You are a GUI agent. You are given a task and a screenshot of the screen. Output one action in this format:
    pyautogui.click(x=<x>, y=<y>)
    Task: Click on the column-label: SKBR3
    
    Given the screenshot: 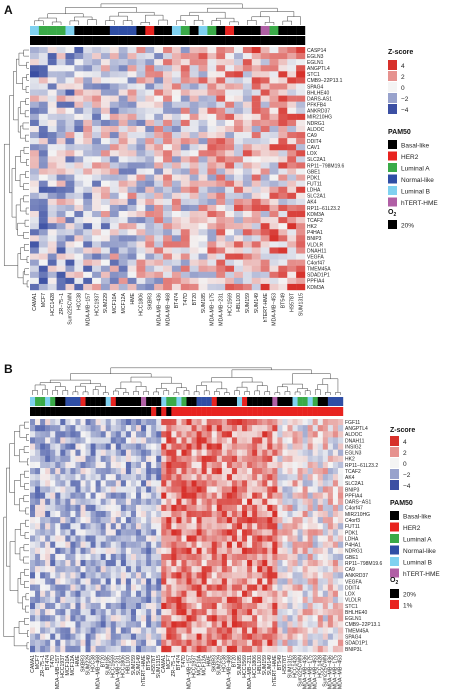 What is the action you would take?
    pyautogui.click(x=83, y=663)
    